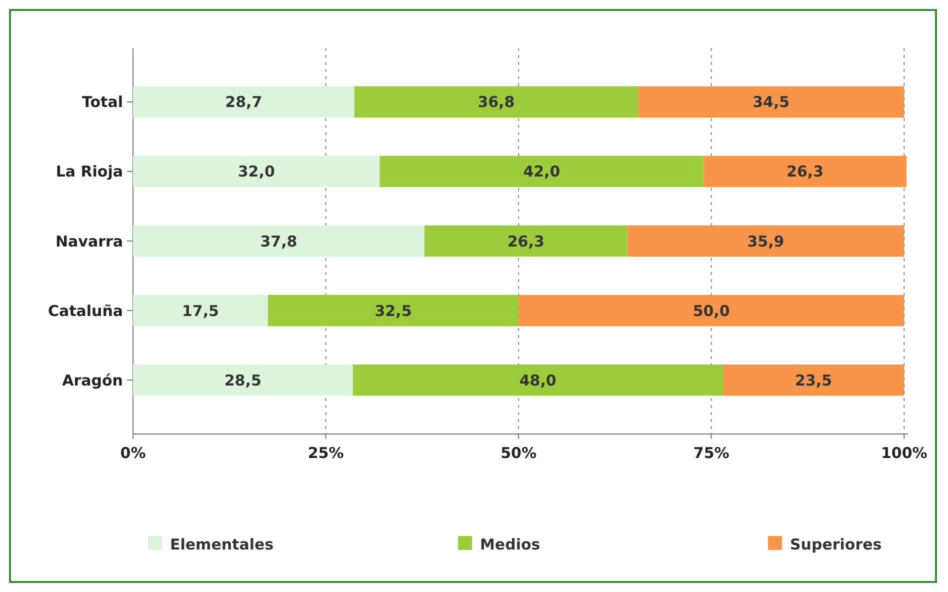  I want to click on y-tick-label: Aragón, so click(92, 380).